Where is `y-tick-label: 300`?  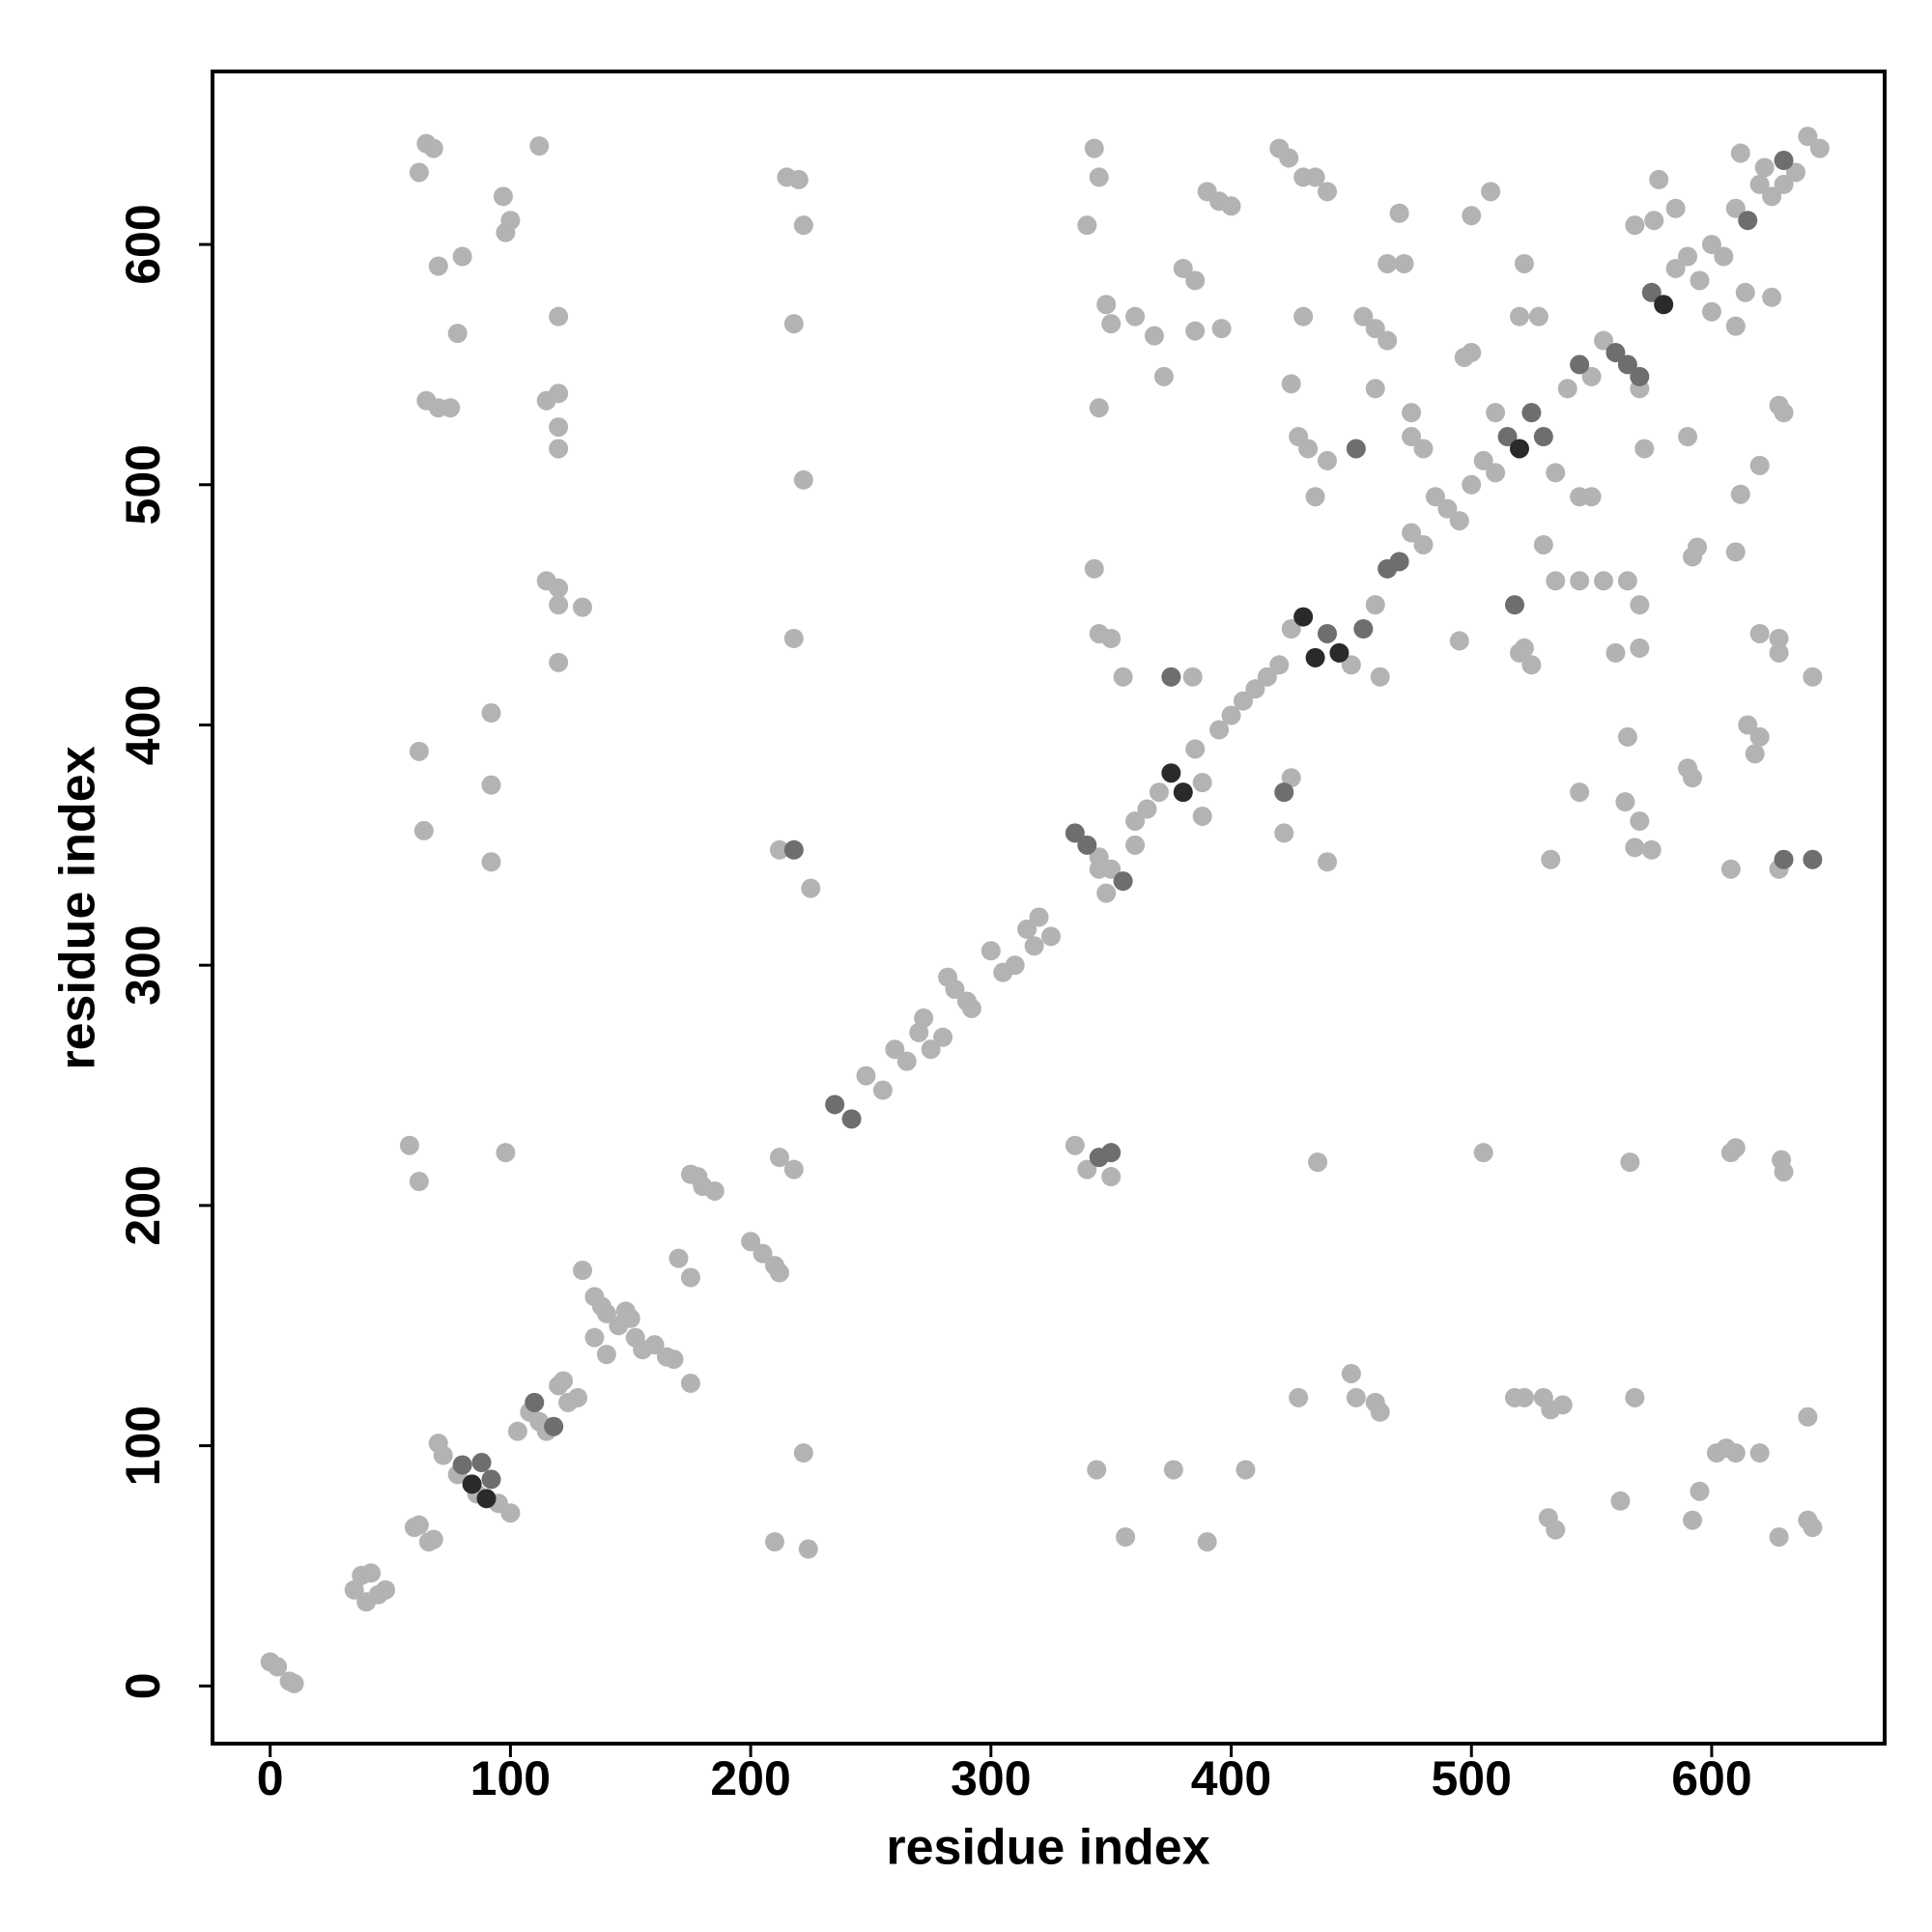
y-tick-label: 300 is located at coordinates (143, 964).